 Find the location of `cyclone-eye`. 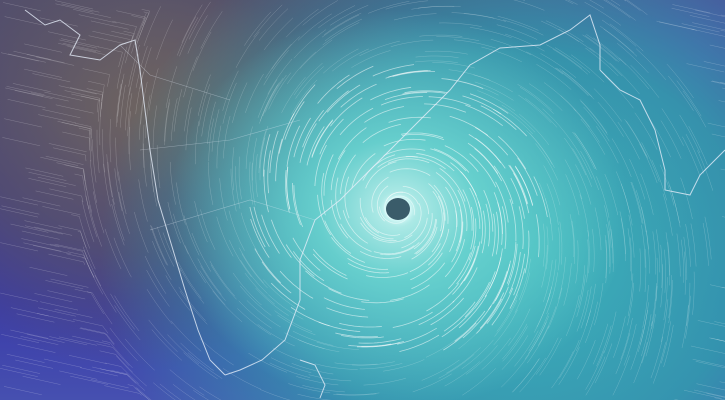

cyclone-eye is located at coordinates (398, 209).